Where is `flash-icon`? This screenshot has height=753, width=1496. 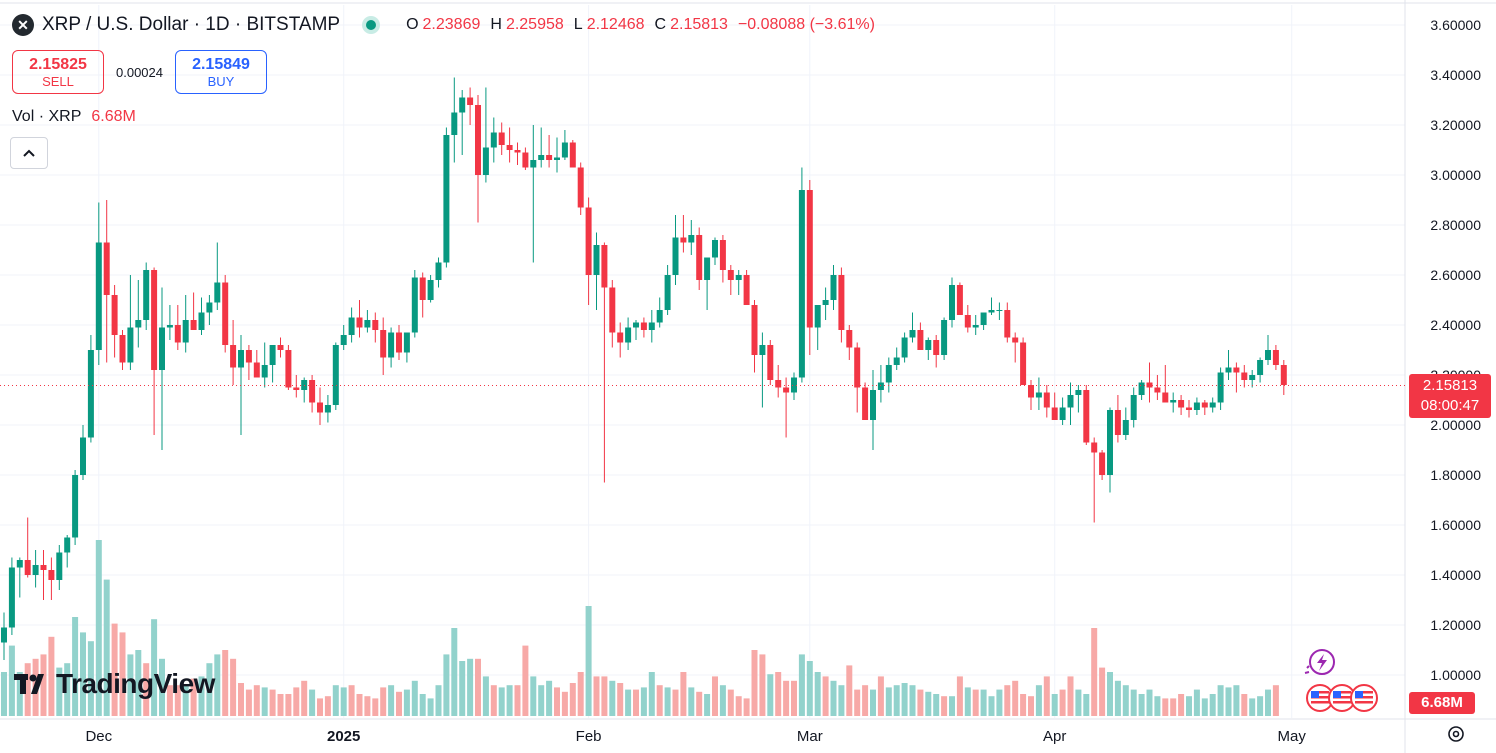
flash-icon is located at coordinates (1319, 663).